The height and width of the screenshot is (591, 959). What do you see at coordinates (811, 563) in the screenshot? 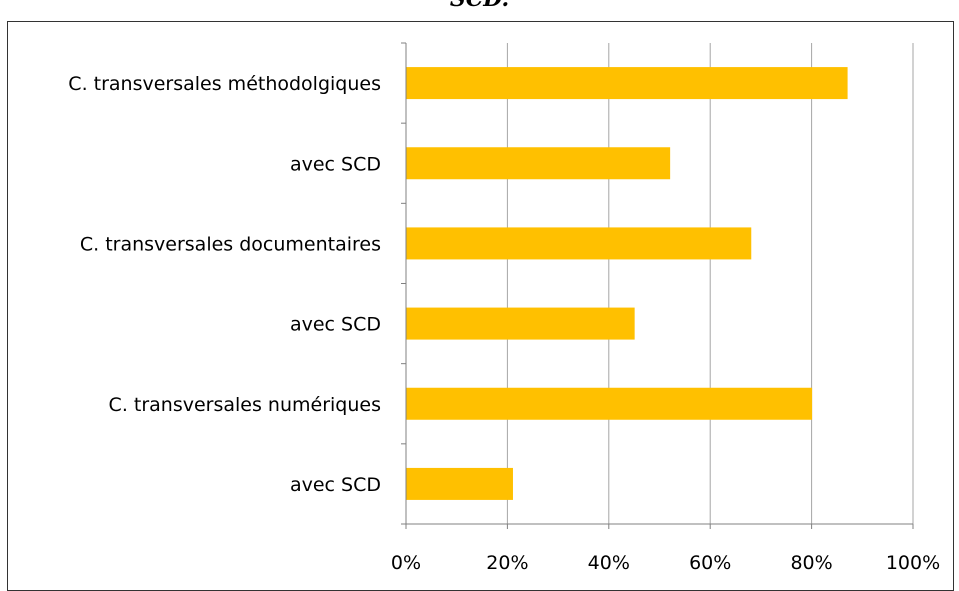
I see `x-tick-label: 80%` at bounding box center [811, 563].